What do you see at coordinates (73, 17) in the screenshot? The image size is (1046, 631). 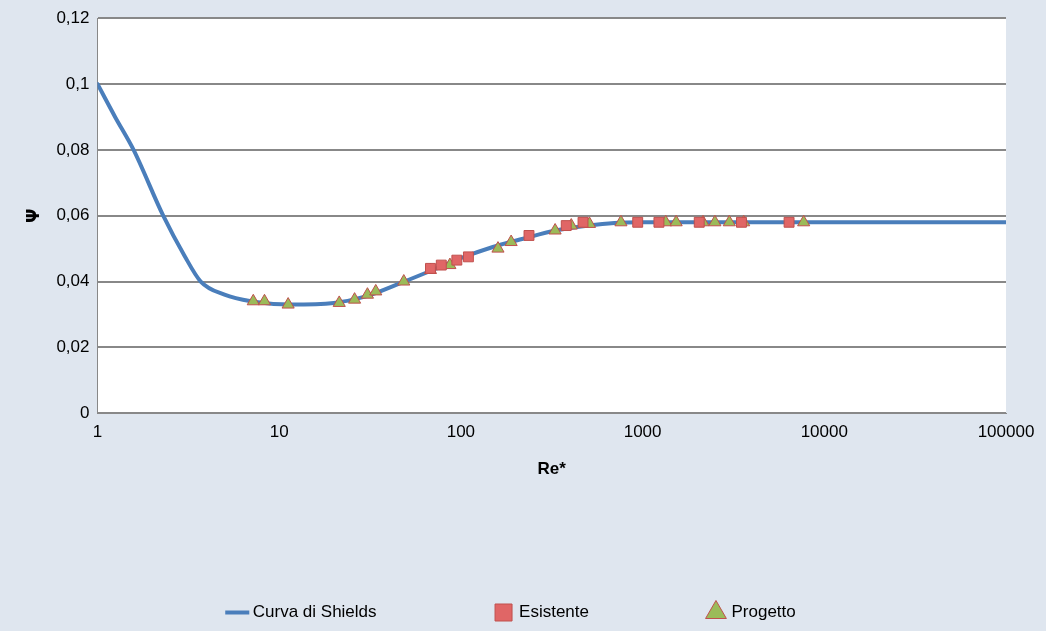 I see `y-tick-label: 0,12` at bounding box center [73, 17].